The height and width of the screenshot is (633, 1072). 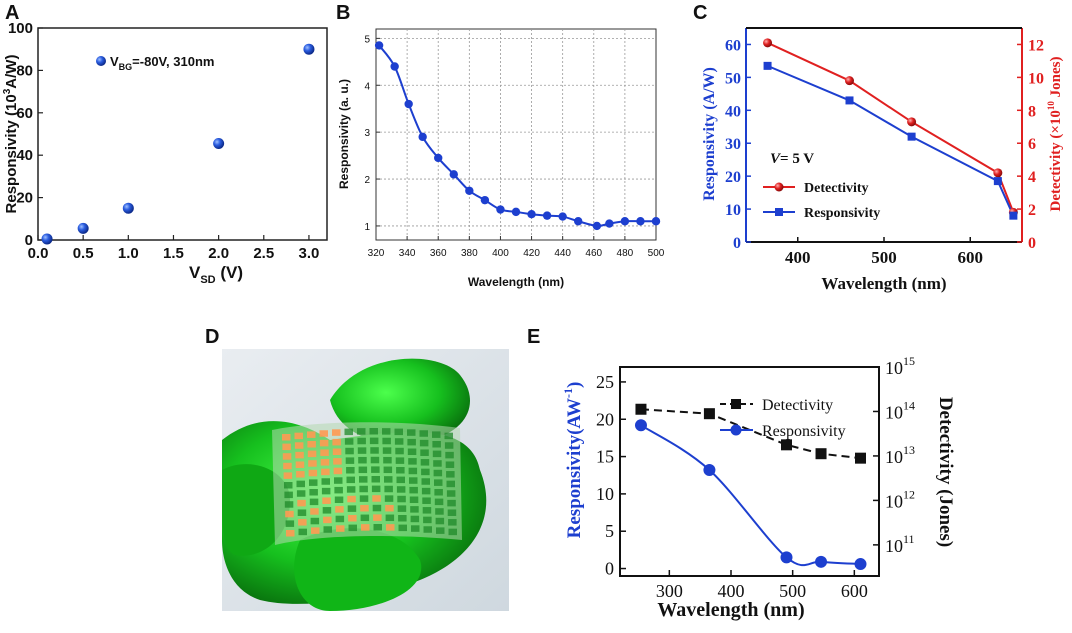 What do you see at coordinates (101, 61) in the screenshot?
I see `panel-a-legend-marker` at bounding box center [101, 61].